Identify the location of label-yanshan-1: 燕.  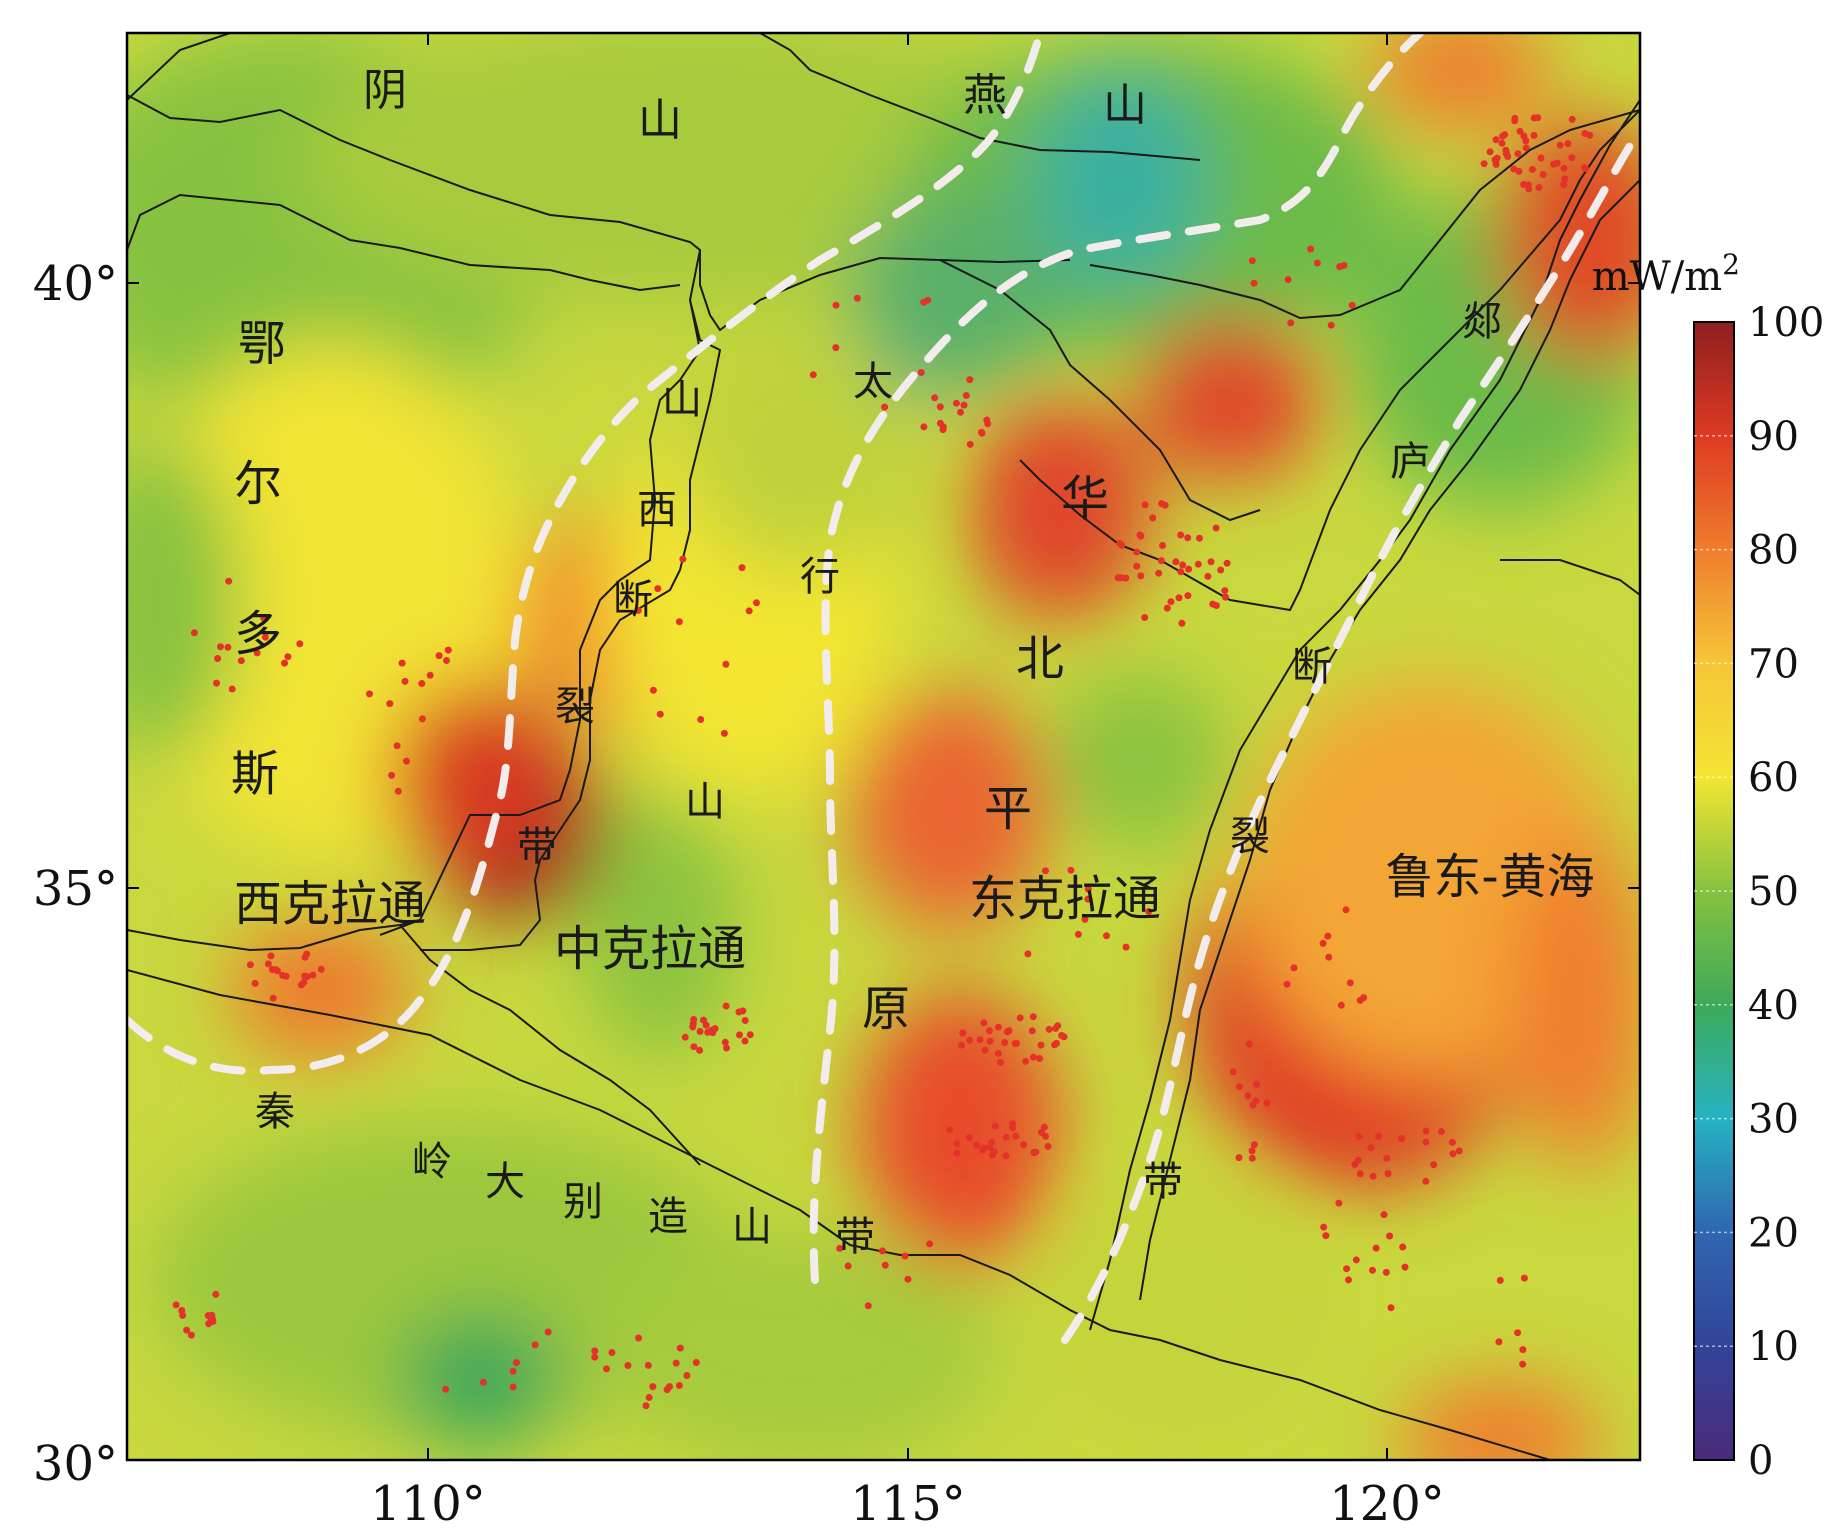
(985, 95).